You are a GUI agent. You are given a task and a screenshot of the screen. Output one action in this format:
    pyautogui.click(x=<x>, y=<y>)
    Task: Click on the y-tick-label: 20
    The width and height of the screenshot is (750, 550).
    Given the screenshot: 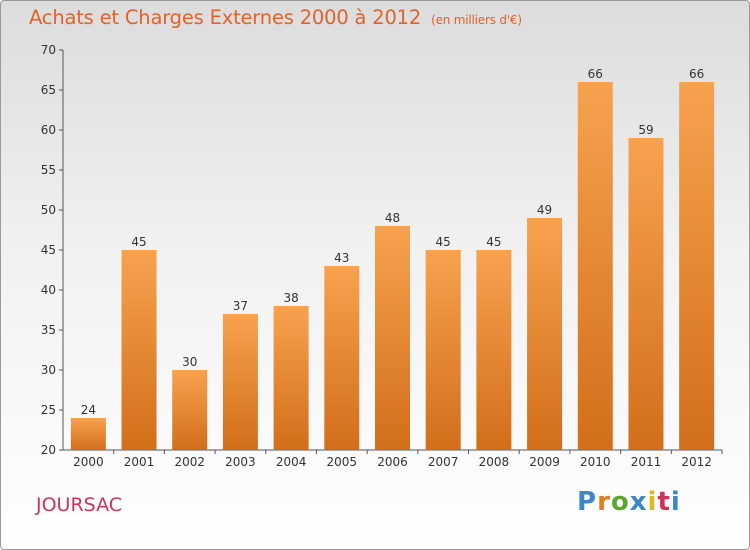 What is the action you would take?
    pyautogui.click(x=48, y=450)
    